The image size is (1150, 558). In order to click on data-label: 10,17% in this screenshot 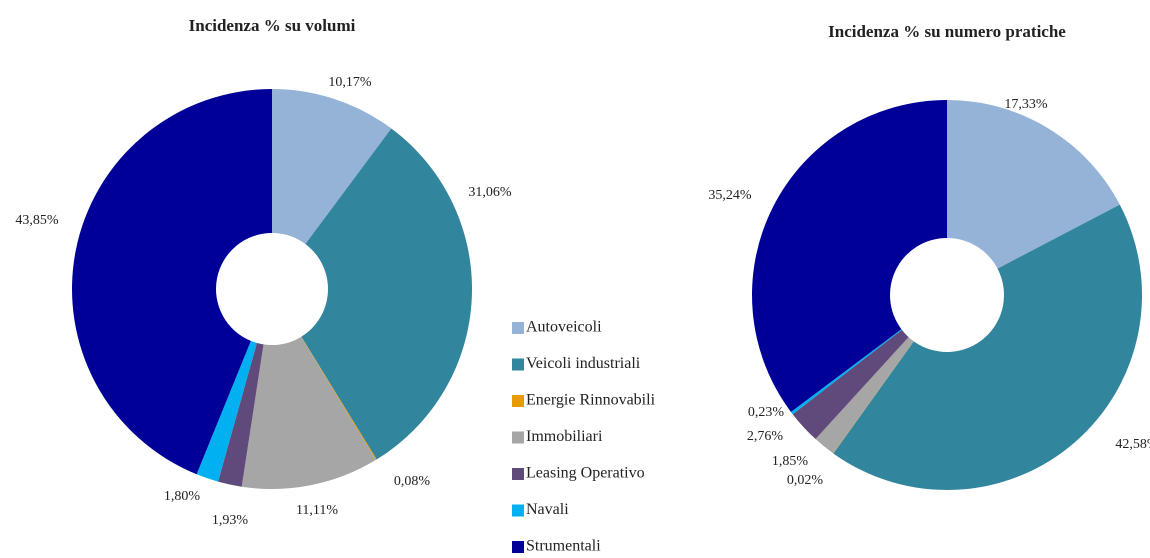, I will do `click(350, 82)`.